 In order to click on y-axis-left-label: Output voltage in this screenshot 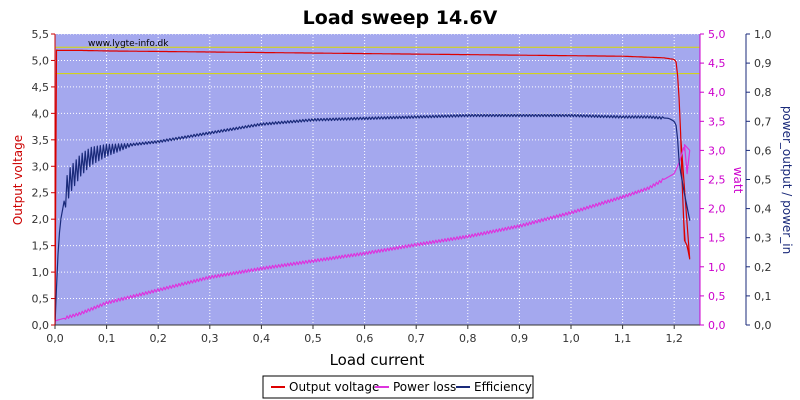, I will do `click(18, 180)`.